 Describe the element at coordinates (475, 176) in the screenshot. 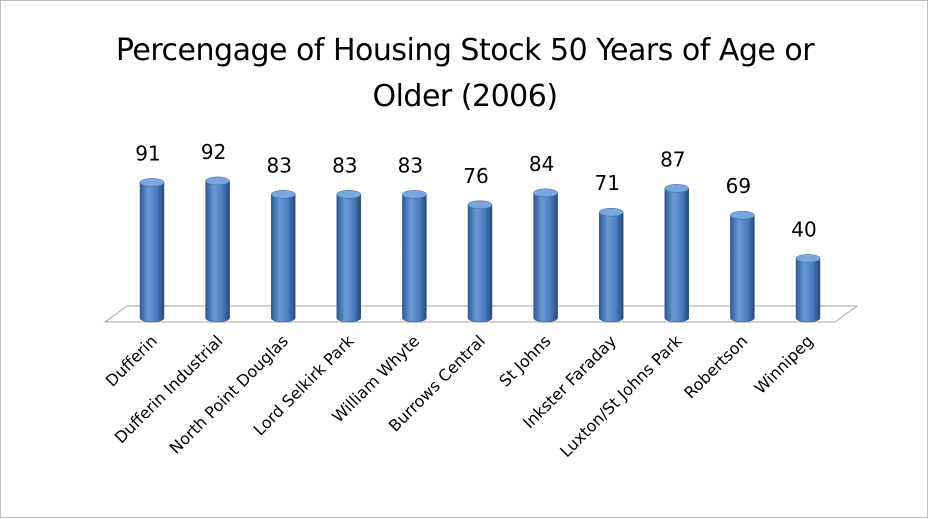

I see `data-label: 76` at that location.